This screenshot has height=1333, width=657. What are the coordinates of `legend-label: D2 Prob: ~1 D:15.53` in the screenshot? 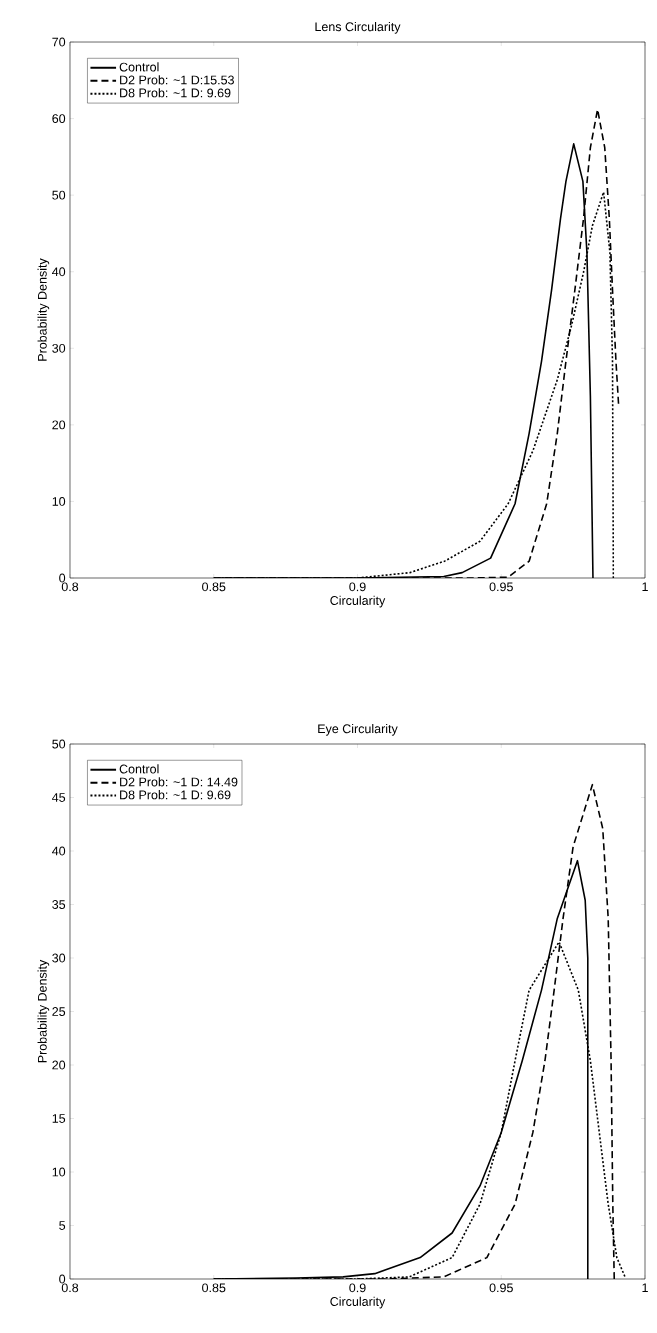 It's located at (177, 80).